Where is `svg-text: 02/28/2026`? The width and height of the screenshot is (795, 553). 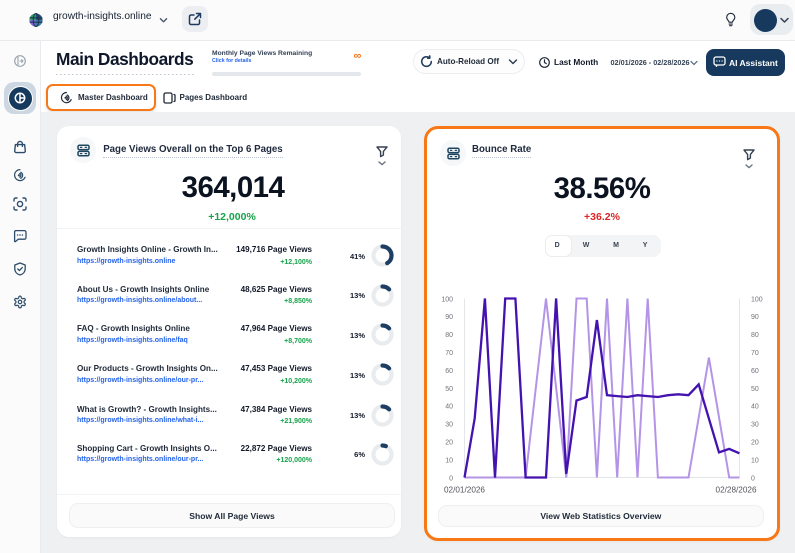
svg-text: 02/28/2026 is located at coordinates (736, 490).